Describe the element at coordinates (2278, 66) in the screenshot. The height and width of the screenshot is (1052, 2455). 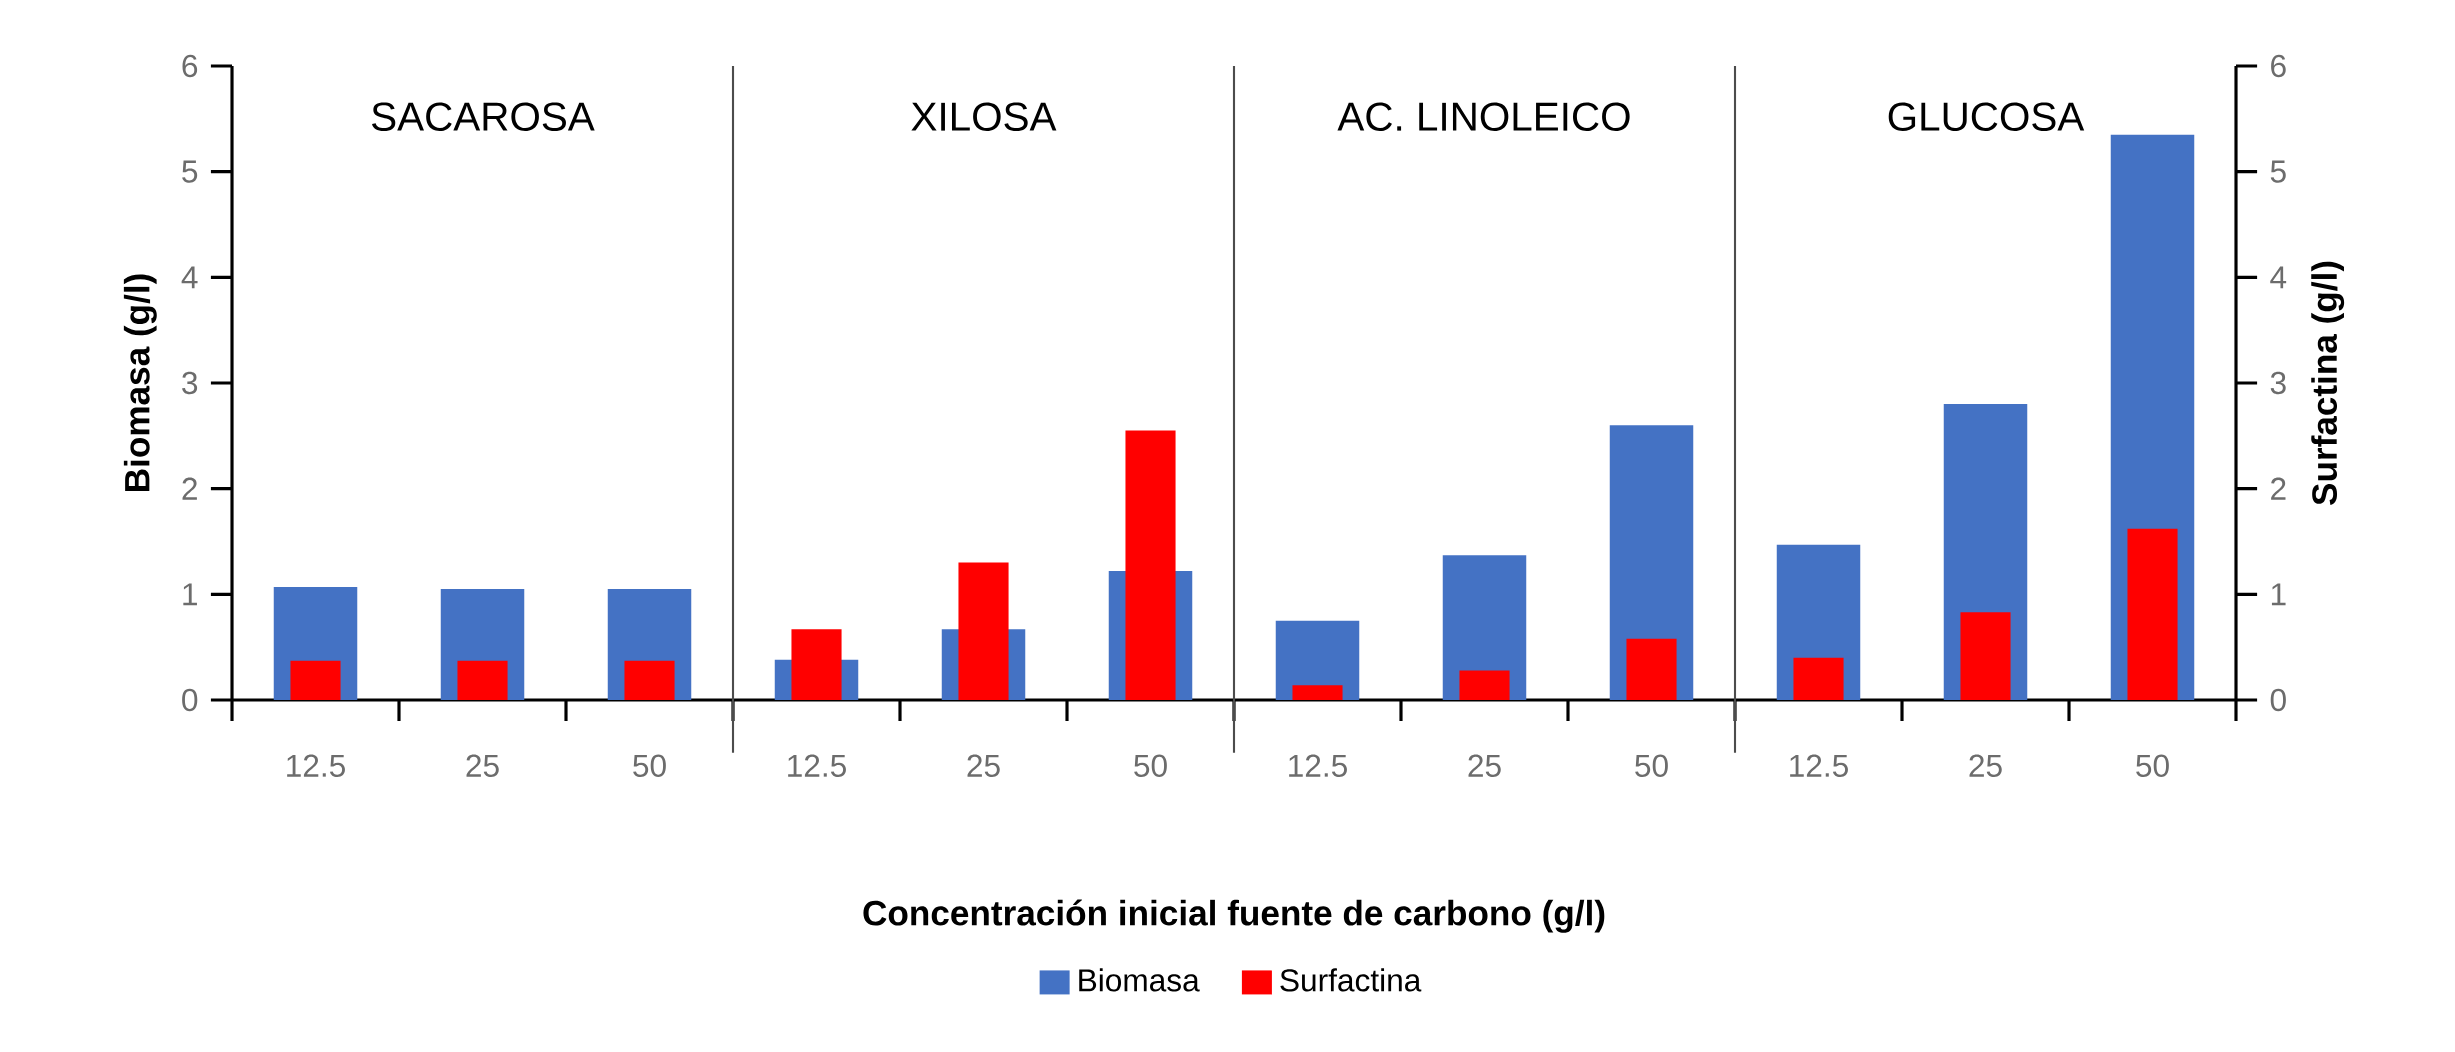
I see `y2-tick-label: 6` at that location.